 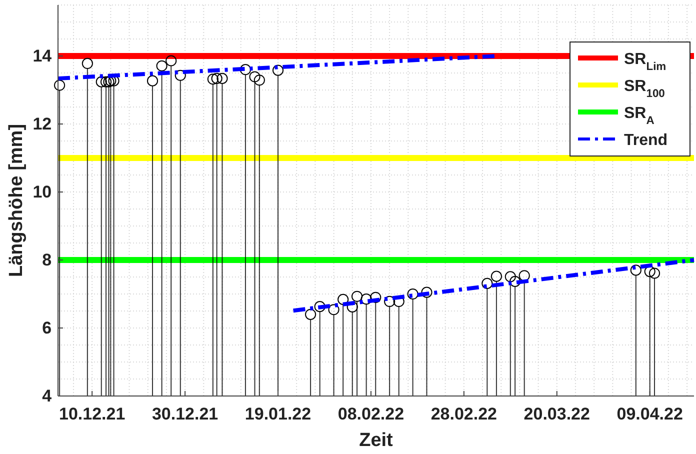 What do you see at coordinates (645, 62) in the screenshot?
I see `ref-line-label: SR$_{Lim}$` at bounding box center [645, 62].